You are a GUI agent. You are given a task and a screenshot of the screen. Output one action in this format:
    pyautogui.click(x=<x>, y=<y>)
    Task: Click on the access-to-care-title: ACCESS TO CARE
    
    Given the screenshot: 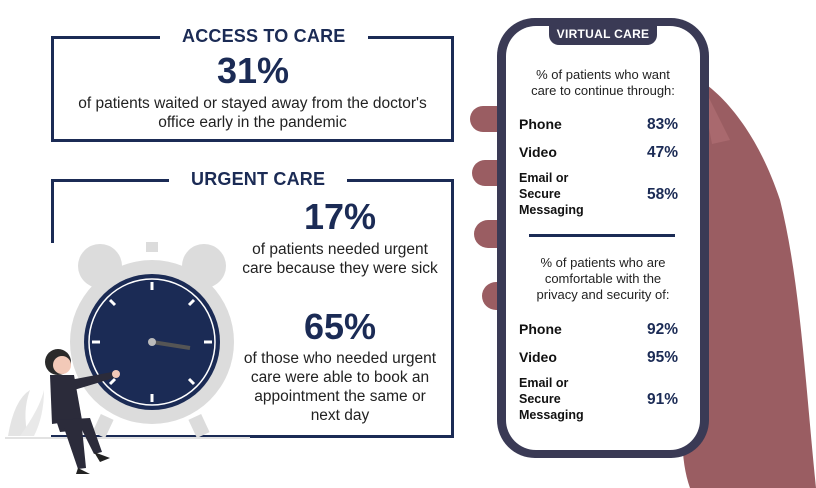 What is the action you would take?
    pyautogui.click(x=264, y=36)
    